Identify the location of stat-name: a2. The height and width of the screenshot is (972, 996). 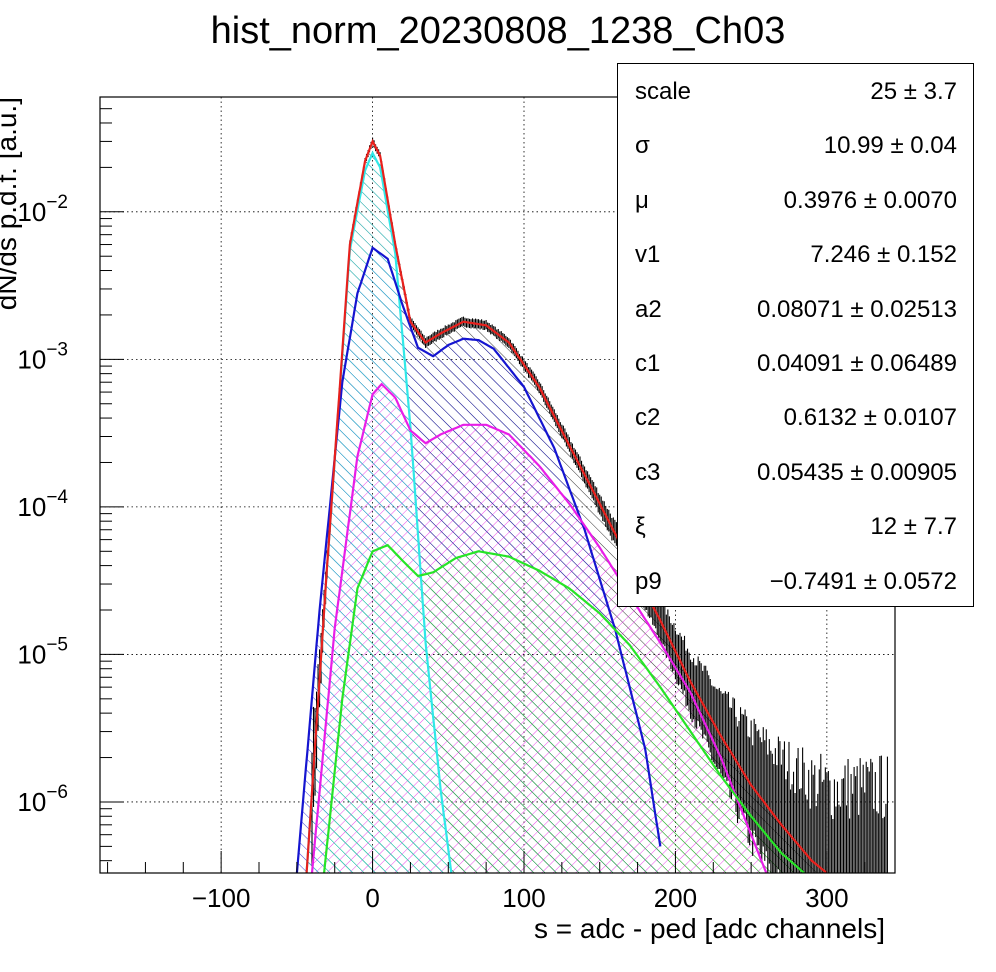
(648, 309).